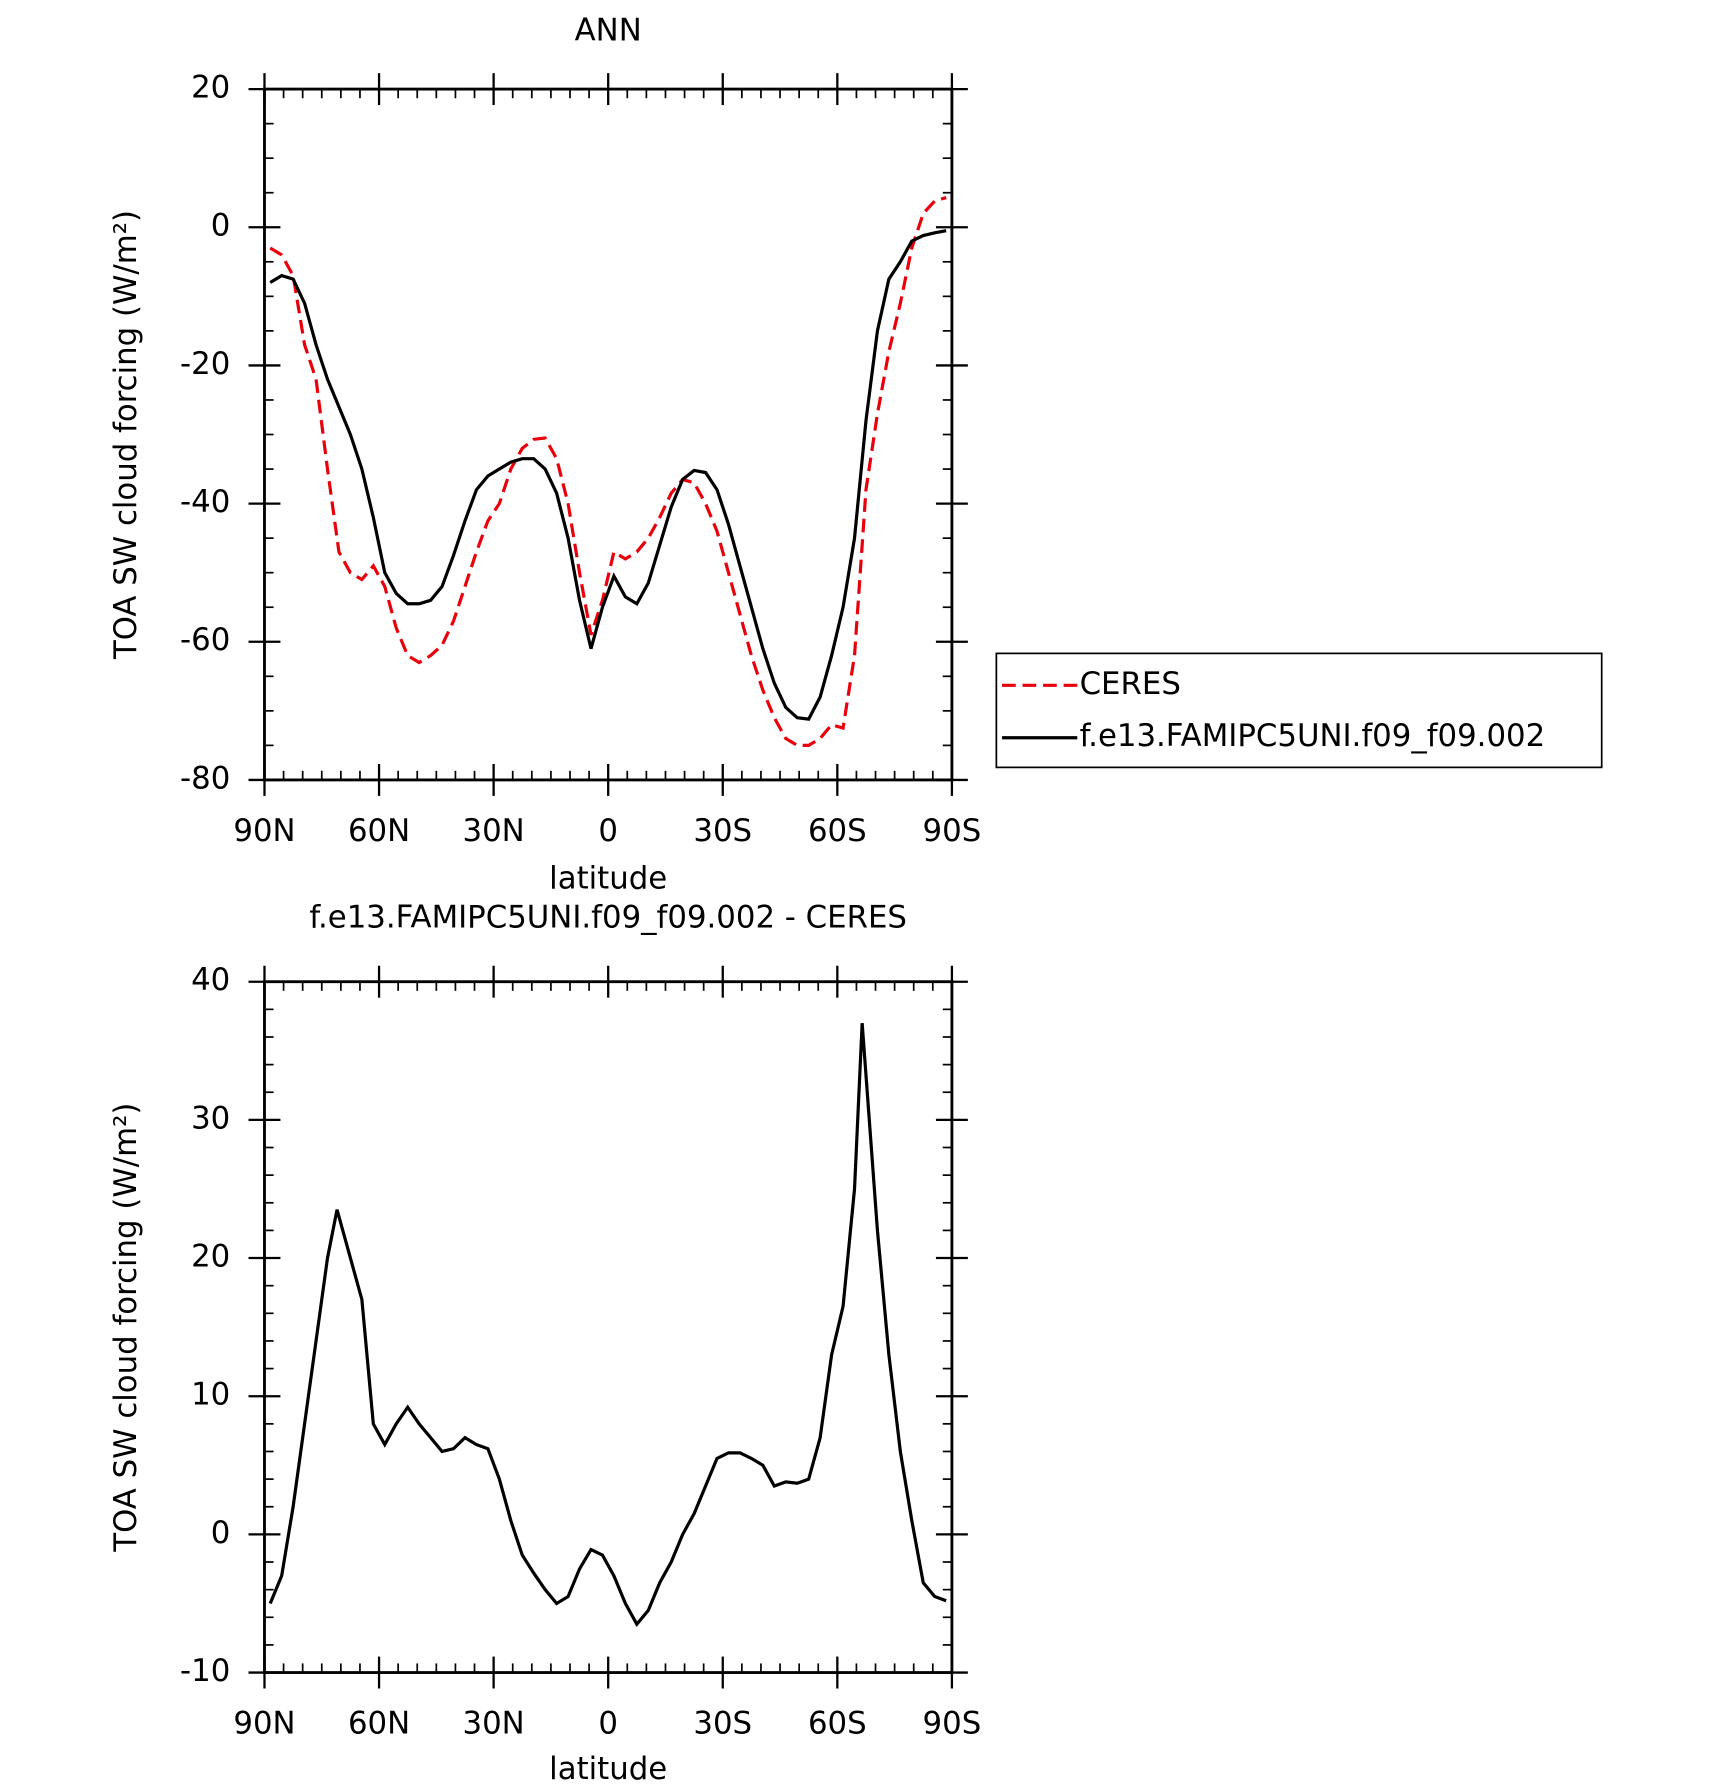 The height and width of the screenshot is (1789, 1710). I want to click on legend: CERES f.e13.FAMIPC5UNI.f09_f09.002, so click(1299, 710).